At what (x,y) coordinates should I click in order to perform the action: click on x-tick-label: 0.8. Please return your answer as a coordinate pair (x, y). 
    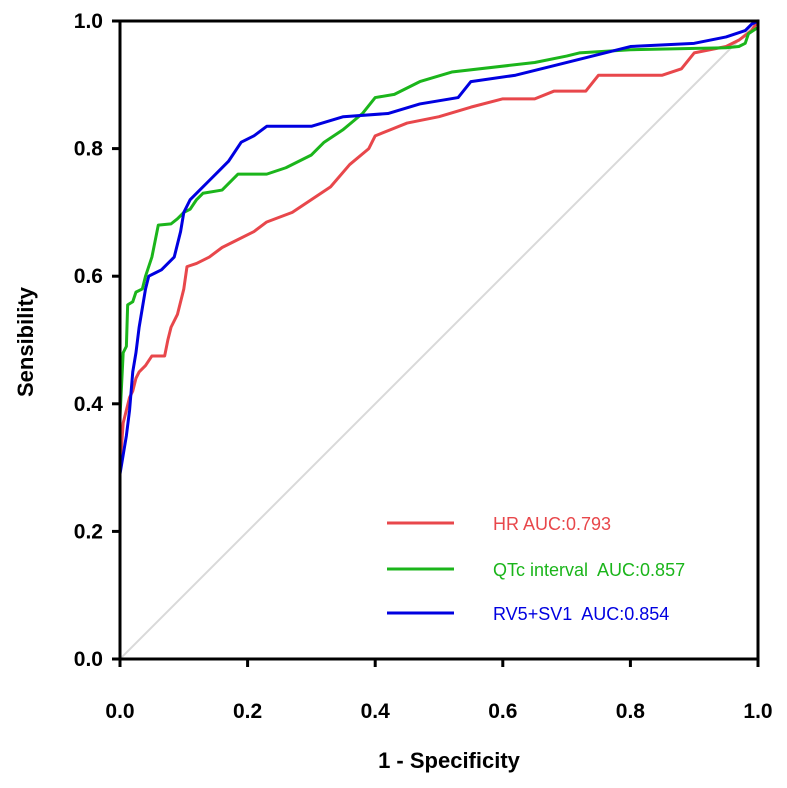
    Looking at the image, I should click on (631, 711).